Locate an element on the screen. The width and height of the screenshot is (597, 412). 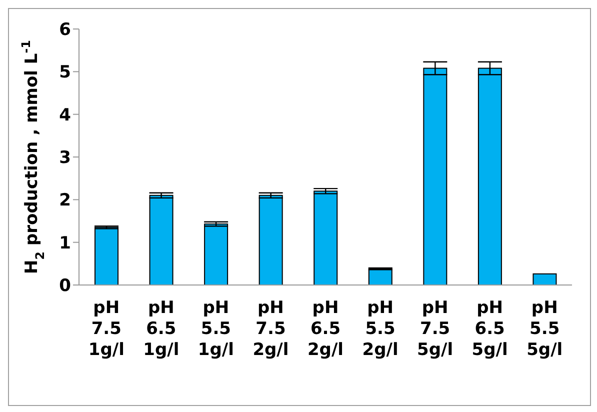
x-tick-label: pH 7.5 2g/l is located at coordinates (270, 329).